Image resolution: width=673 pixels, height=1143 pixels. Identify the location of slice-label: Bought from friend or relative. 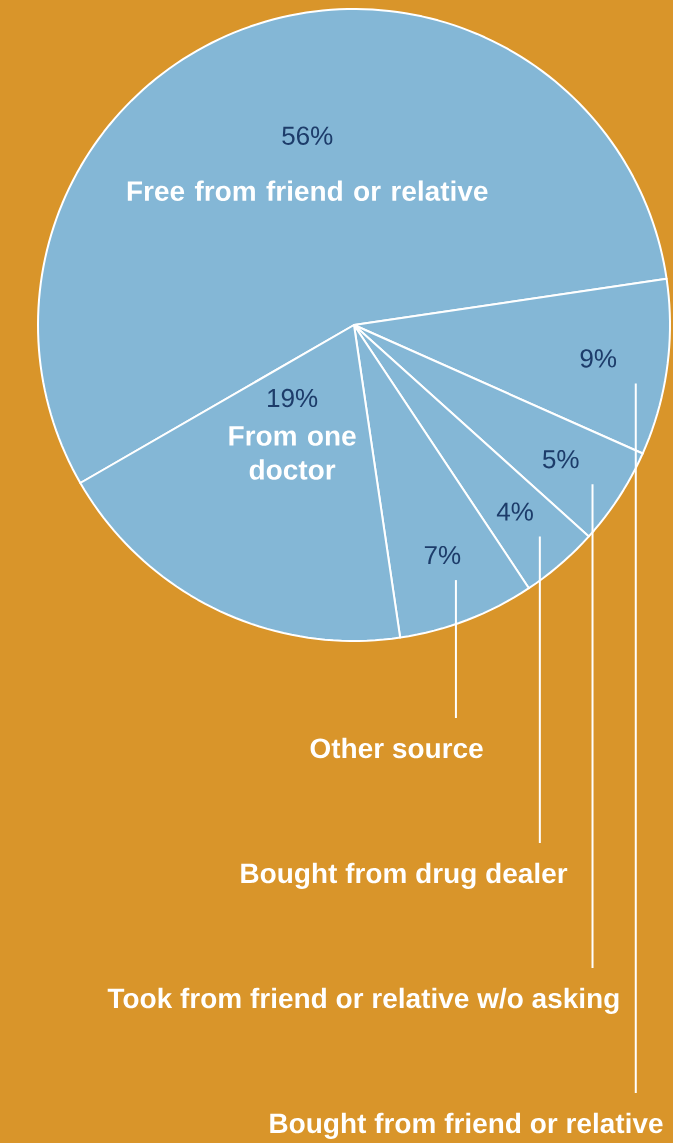
(466, 1125).